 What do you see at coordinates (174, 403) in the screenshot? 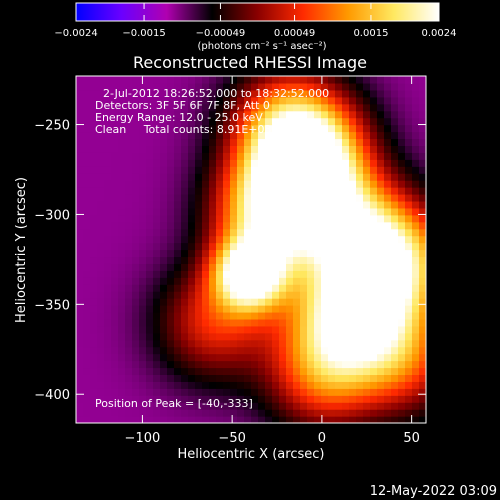
I see `peak-position-annotation: Position of Peak = [-40,-333]` at bounding box center [174, 403].